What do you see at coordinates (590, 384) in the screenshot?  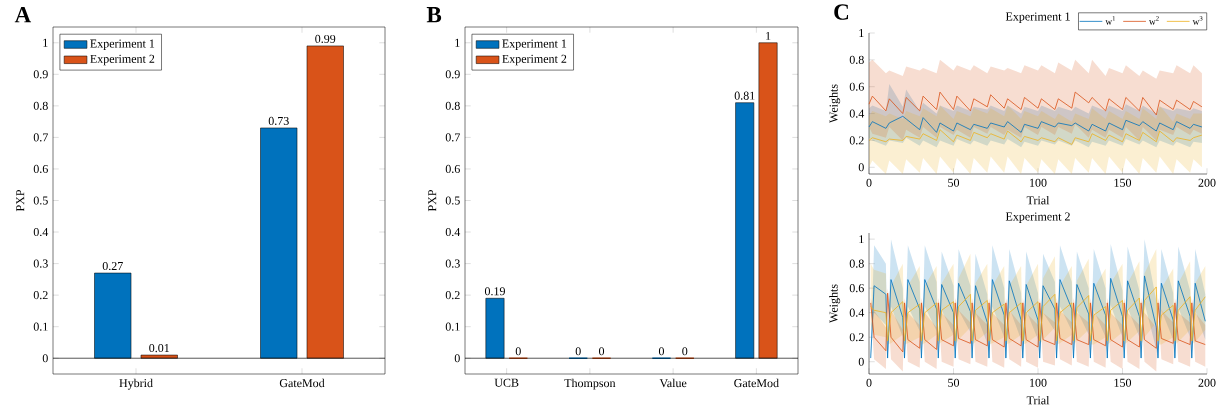 I see `x-tick-label: Thompson` at bounding box center [590, 384].